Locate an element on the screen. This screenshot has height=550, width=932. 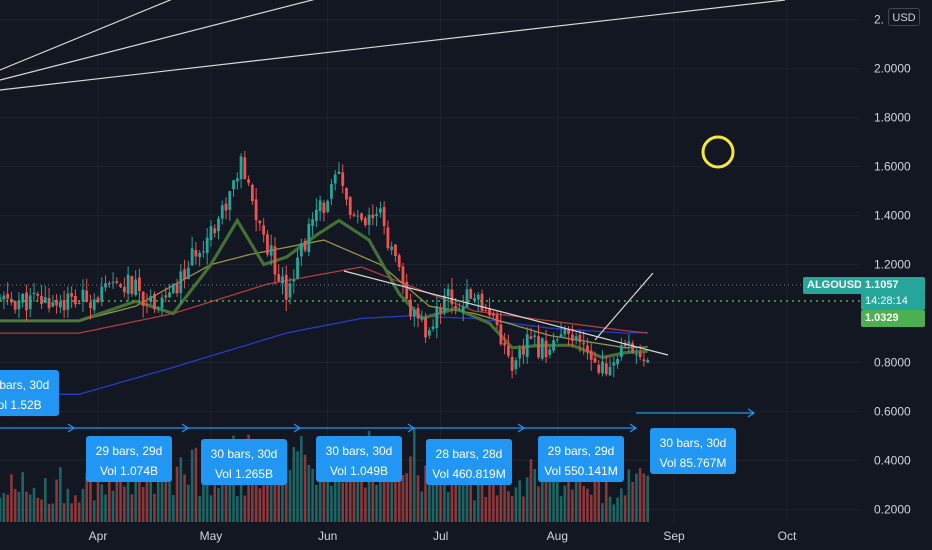
range-bars-label: 30 bars, 30d is located at coordinates (25, 385).